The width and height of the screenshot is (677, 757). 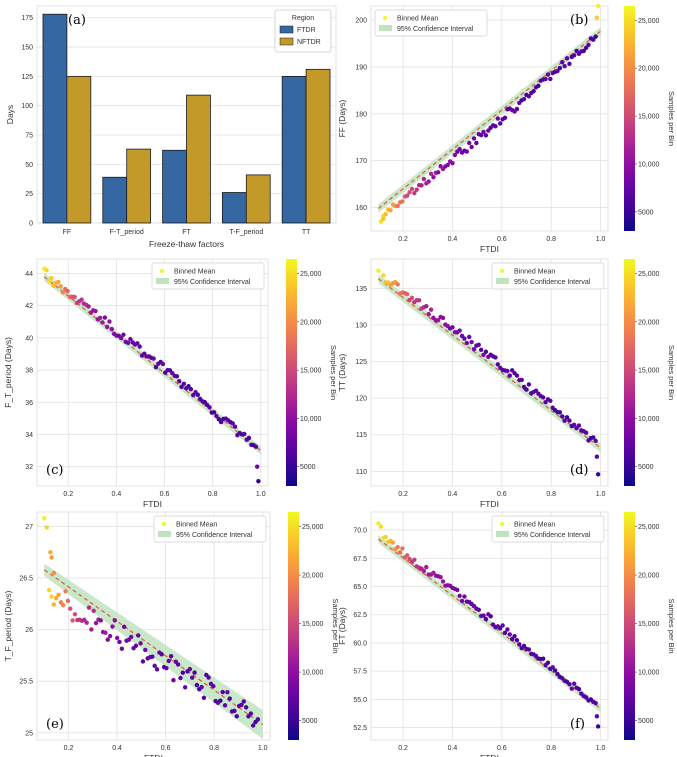 What do you see at coordinates (27, 77) in the screenshot?
I see `y-tick-label: 125` at bounding box center [27, 77].